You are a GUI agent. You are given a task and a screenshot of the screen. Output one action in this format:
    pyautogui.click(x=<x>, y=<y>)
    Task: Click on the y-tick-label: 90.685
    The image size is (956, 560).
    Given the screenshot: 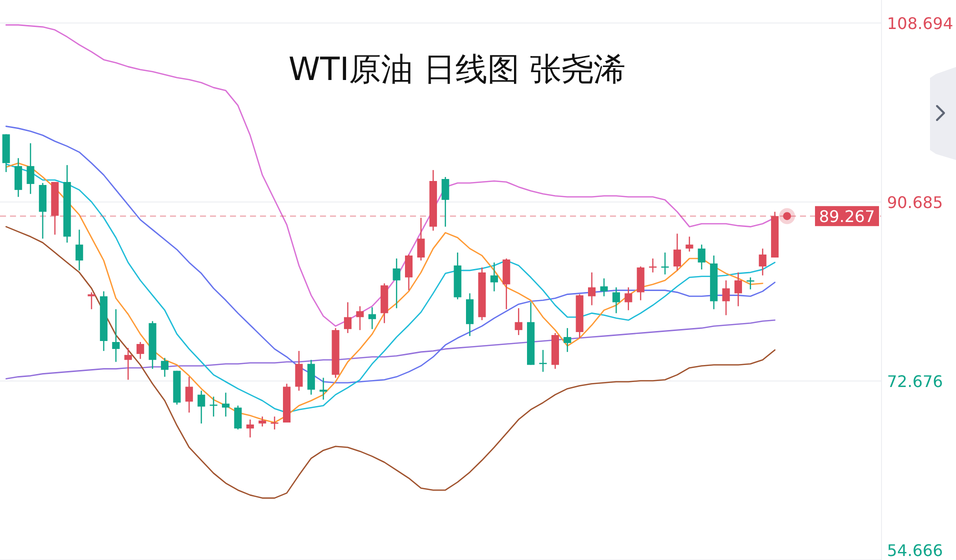 What is the action you would take?
    pyautogui.click(x=915, y=202)
    